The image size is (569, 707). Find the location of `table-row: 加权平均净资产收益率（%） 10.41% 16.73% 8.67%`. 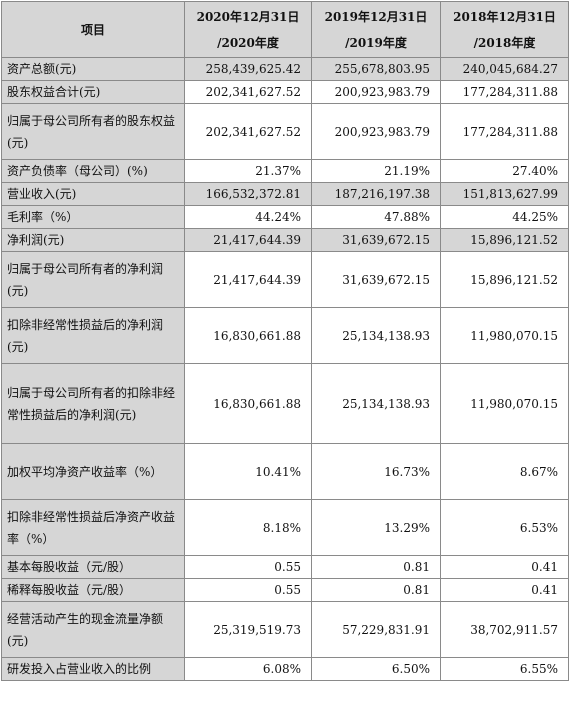

table-row: 加权平均净资产收益率（%） 10.41% 16.73% 8.67% is located at coordinates (285, 471).